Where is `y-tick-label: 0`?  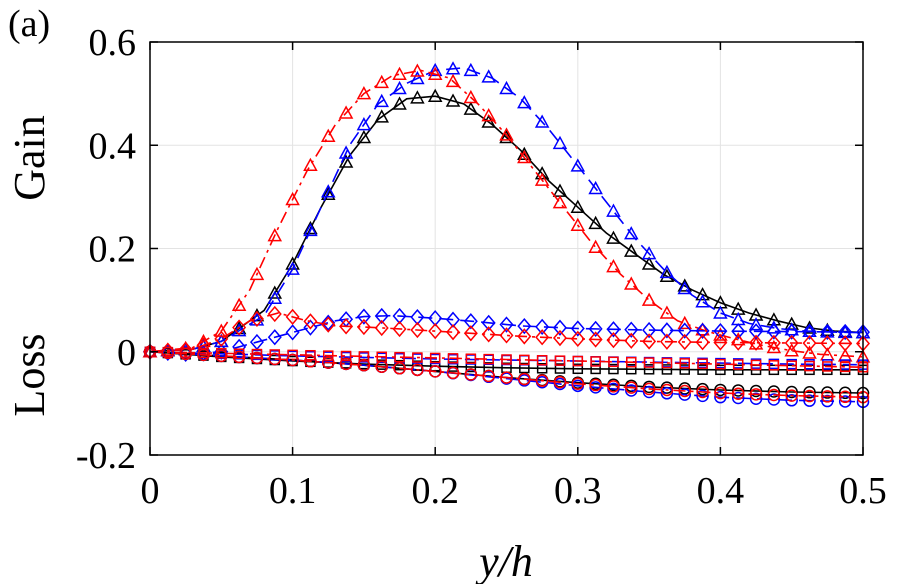 y-tick-label: 0 is located at coordinates (126, 353).